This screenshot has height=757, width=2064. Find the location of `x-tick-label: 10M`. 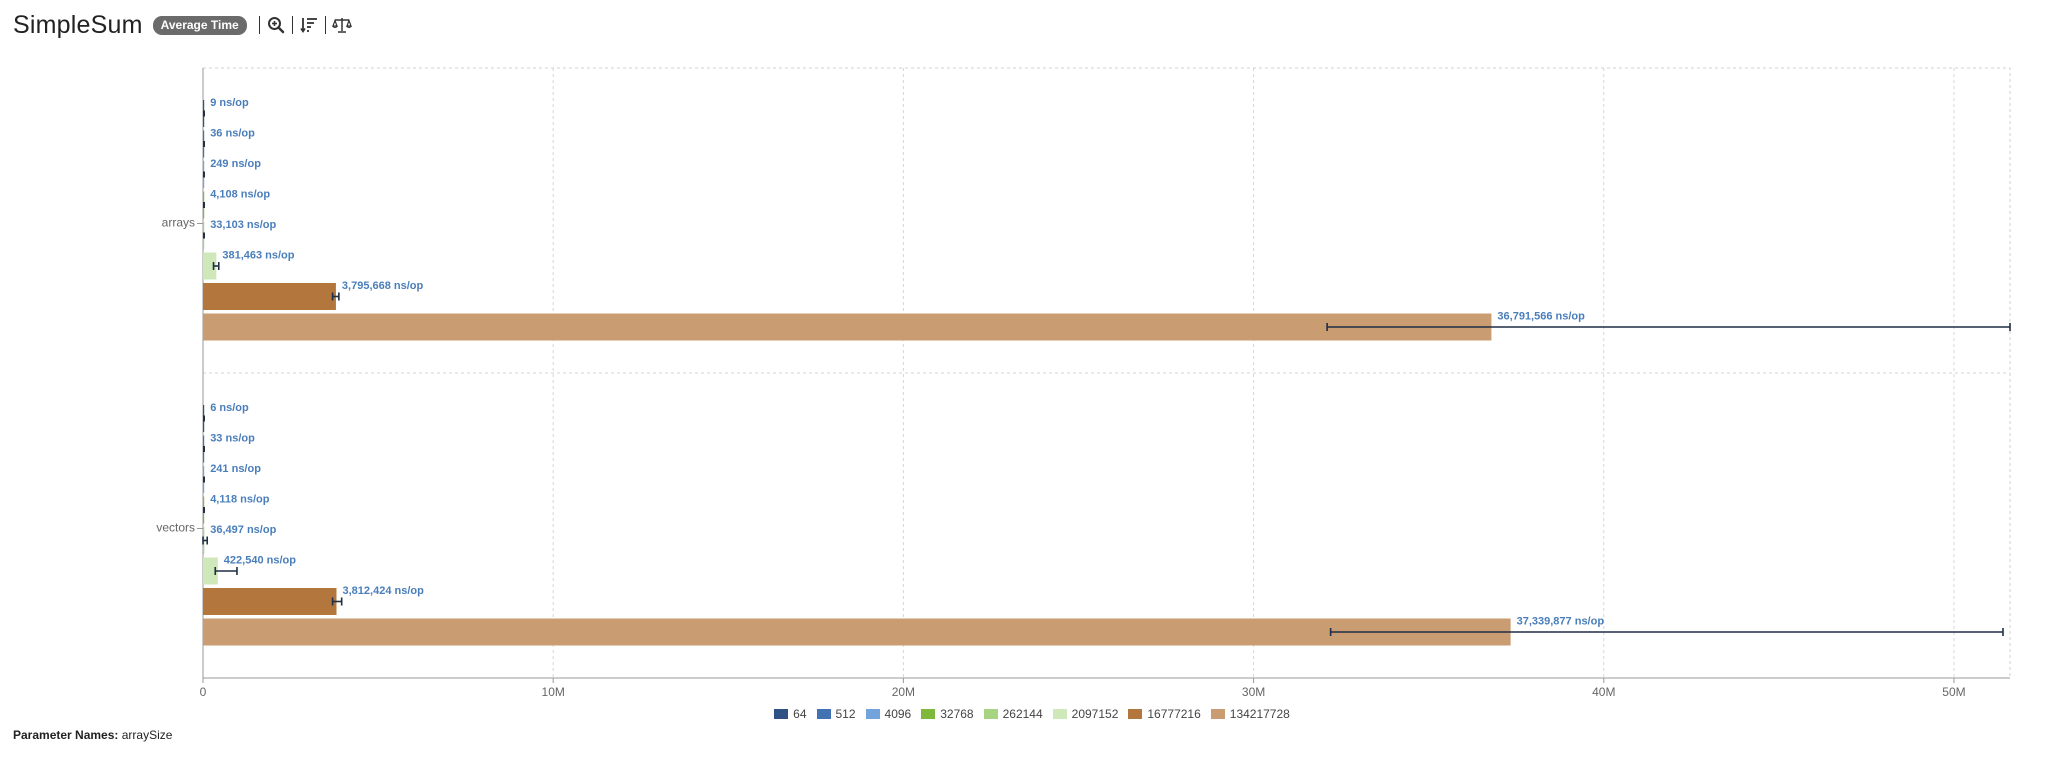

x-tick-label: 10M is located at coordinates (553, 692).